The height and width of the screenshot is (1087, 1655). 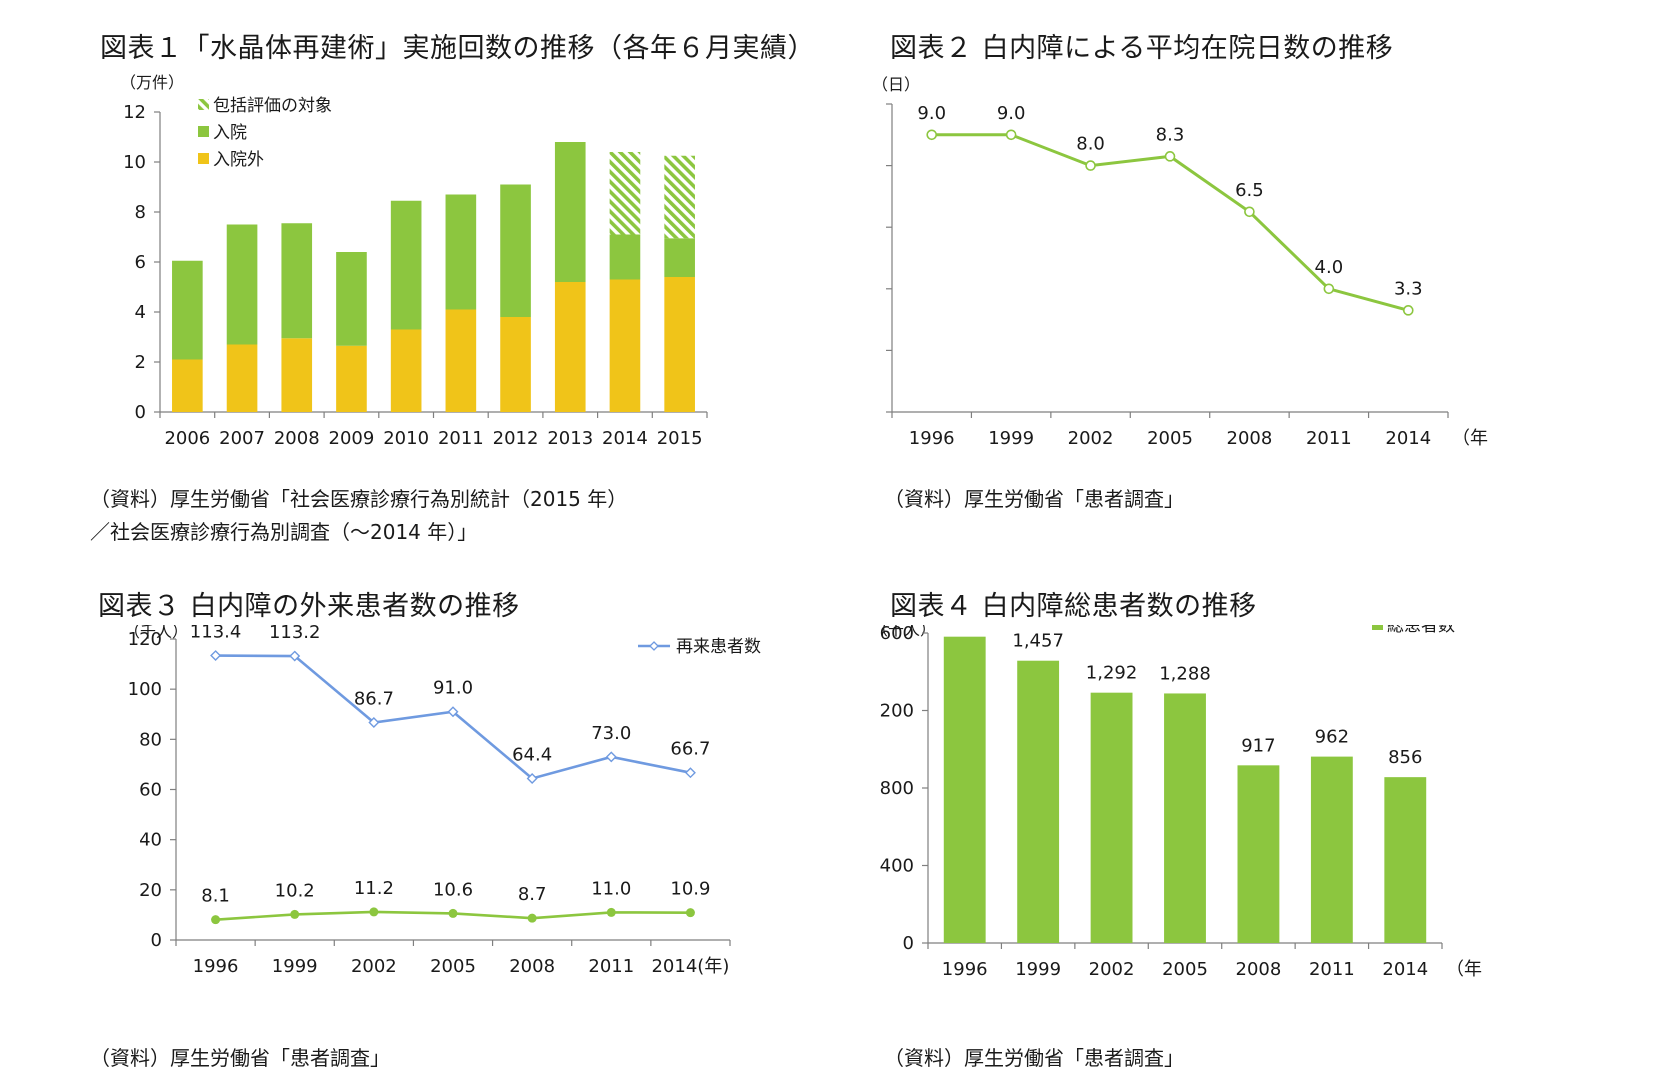 I want to click on fig1-xtick-label: 2015, so click(x=680, y=438).